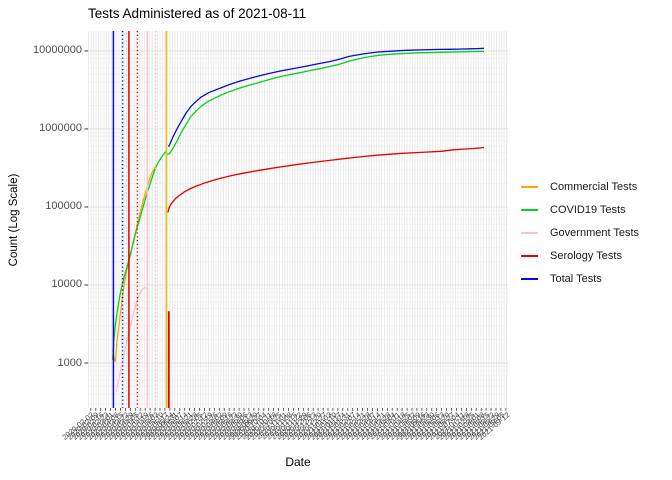  Describe the element at coordinates (594, 186) in the screenshot. I see `legend-label: Commercial Tests` at that location.